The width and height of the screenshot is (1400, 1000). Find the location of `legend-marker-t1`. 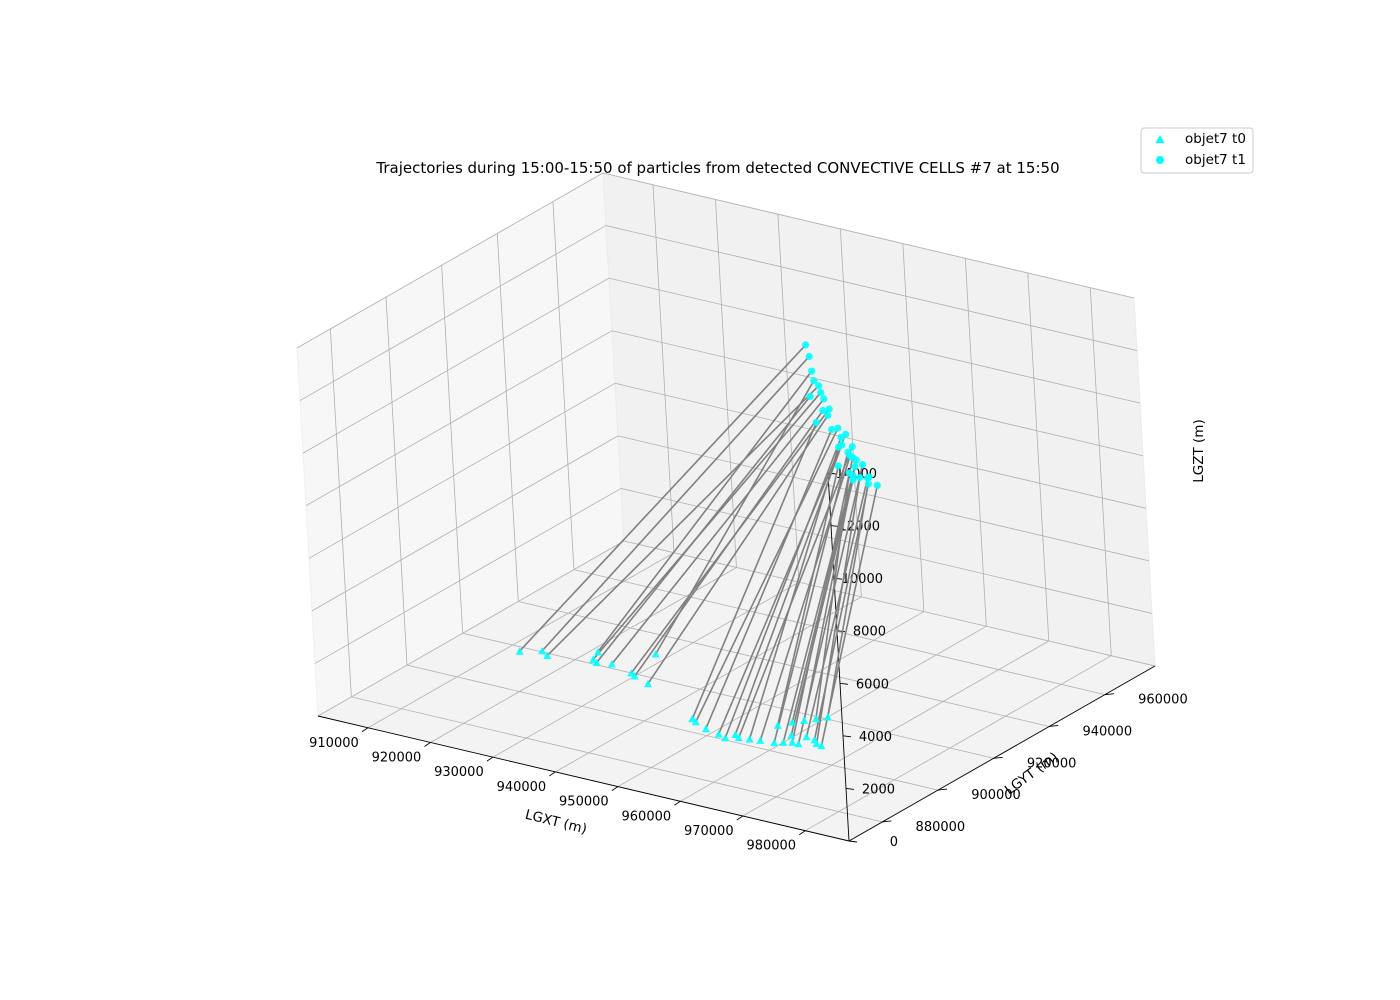

legend-marker-t1 is located at coordinates (1160, 160).